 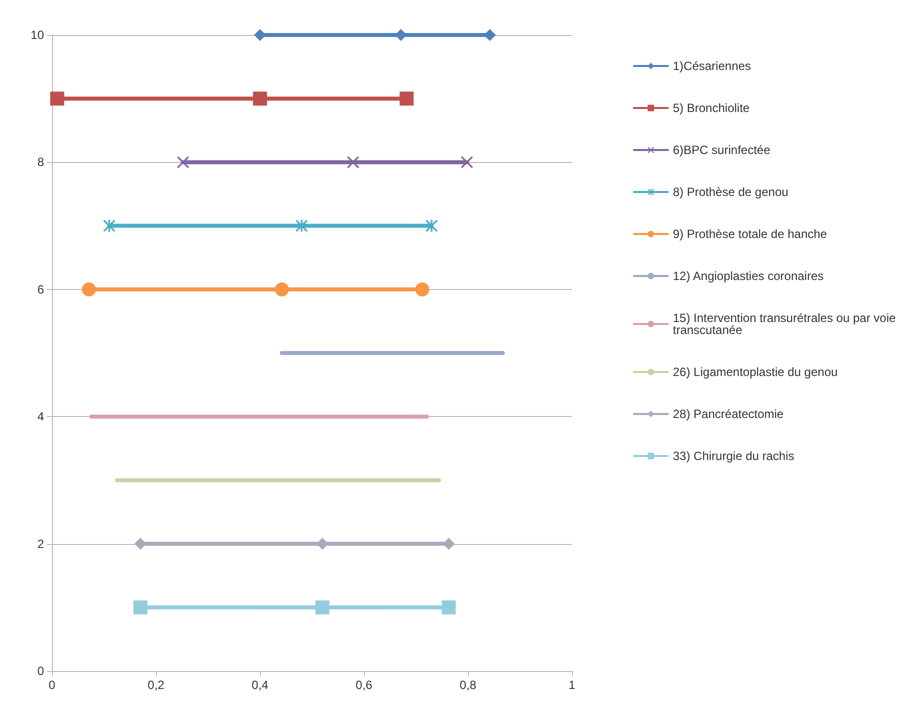 What do you see at coordinates (37, 35) in the screenshot?
I see `y-tick-label: 10` at bounding box center [37, 35].